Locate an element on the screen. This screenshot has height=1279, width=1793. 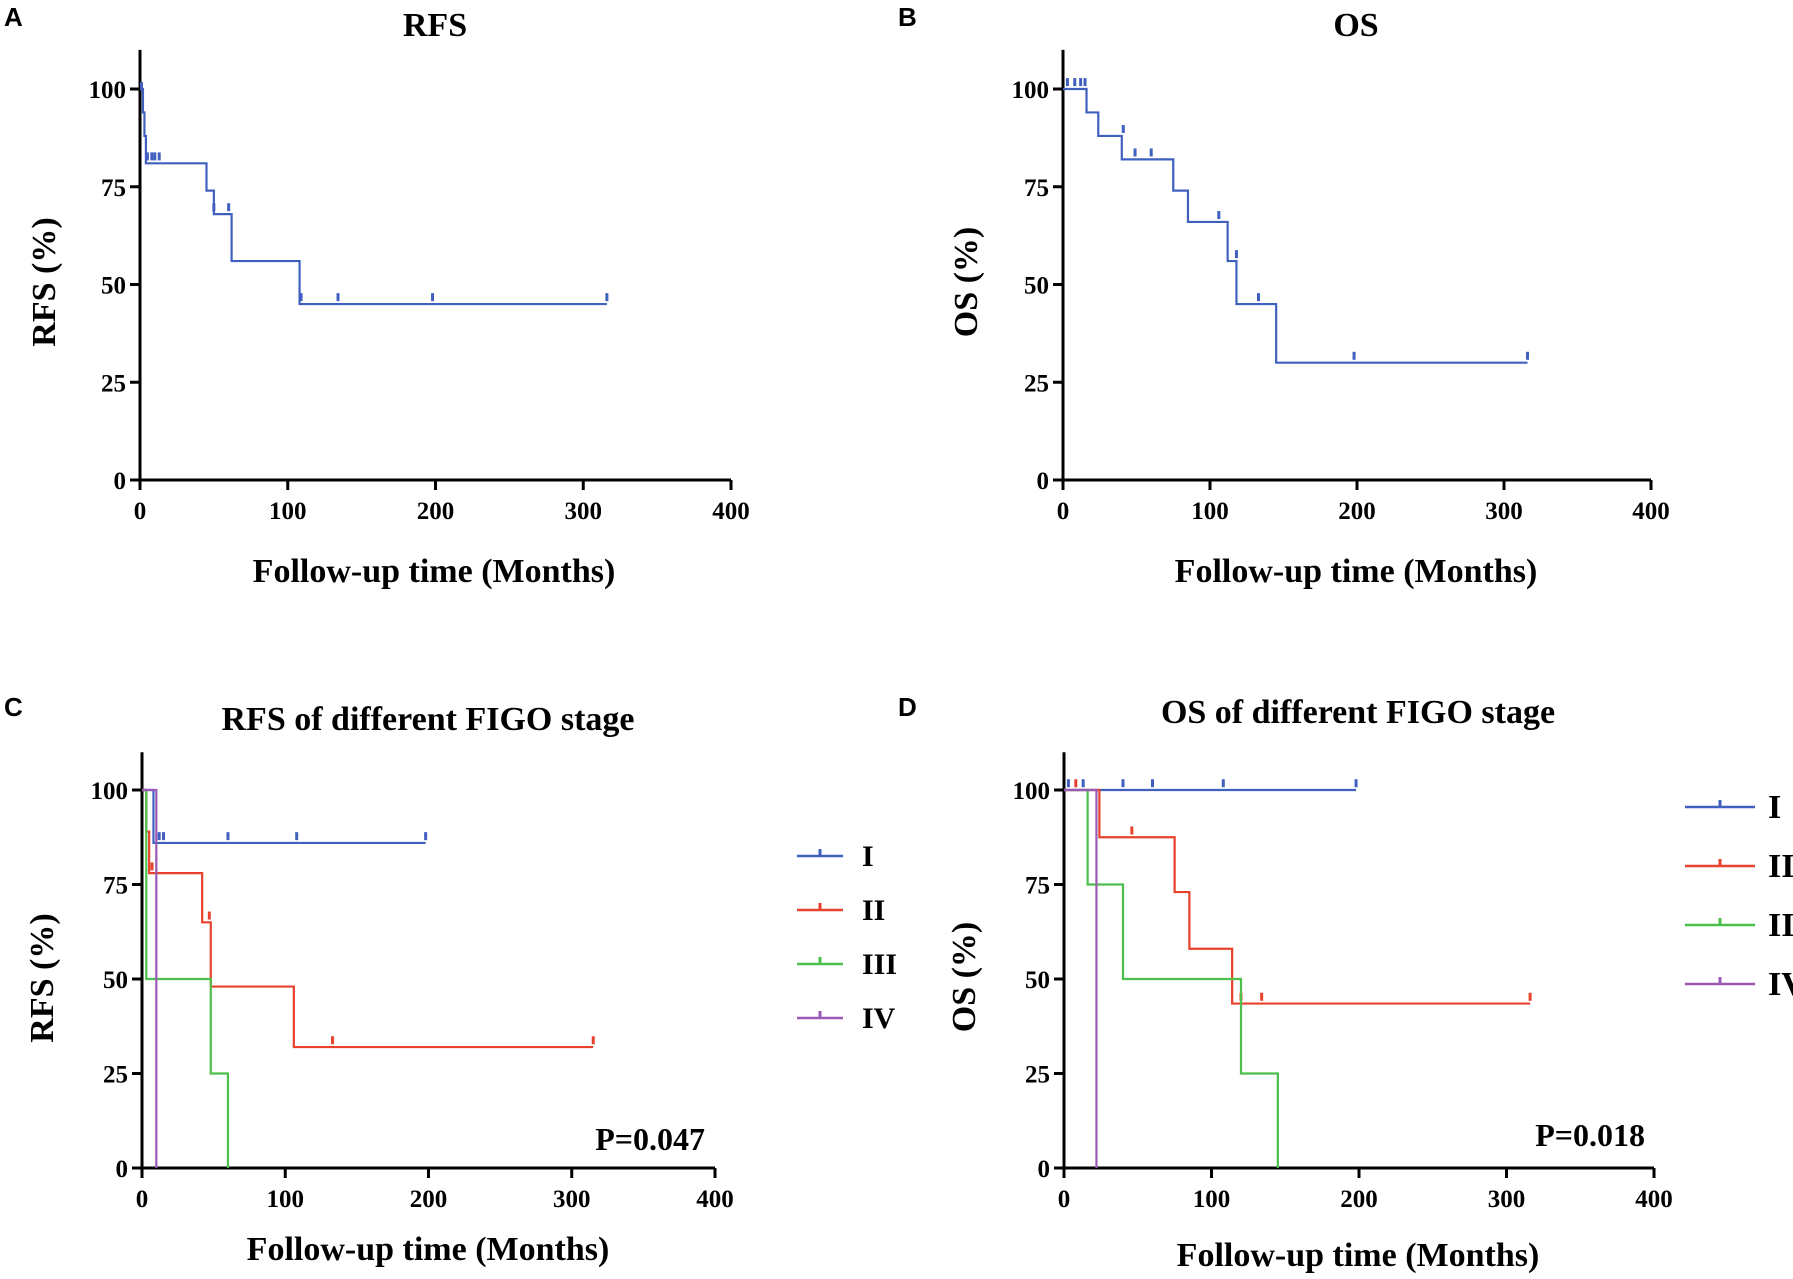
panel-letter: D is located at coordinates (907, 707).